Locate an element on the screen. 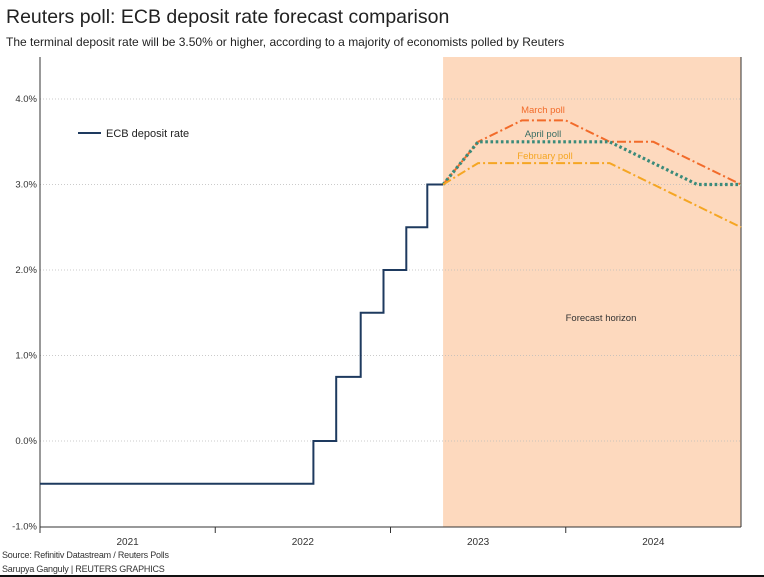 The height and width of the screenshot is (577, 764). x-tick-label: 2024 is located at coordinates (653, 542).